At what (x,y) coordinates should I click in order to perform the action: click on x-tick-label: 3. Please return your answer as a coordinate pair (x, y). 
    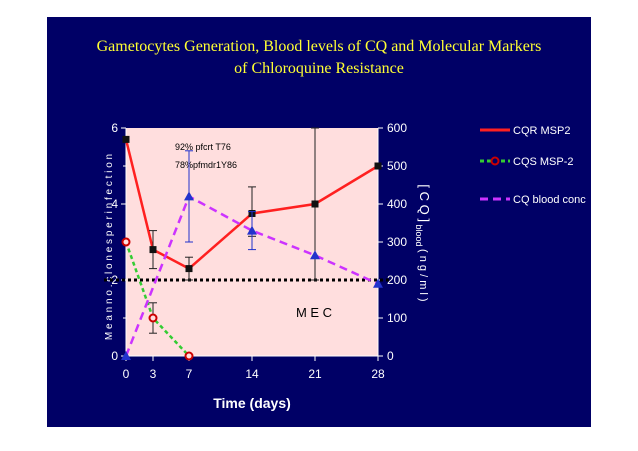
    Looking at the image, I should click on (153, 374).